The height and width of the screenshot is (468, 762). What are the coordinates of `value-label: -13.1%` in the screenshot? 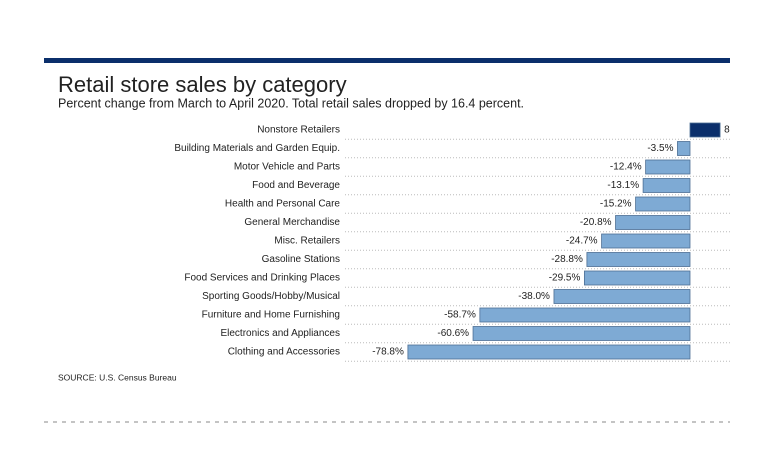 It's located at (623, 185).